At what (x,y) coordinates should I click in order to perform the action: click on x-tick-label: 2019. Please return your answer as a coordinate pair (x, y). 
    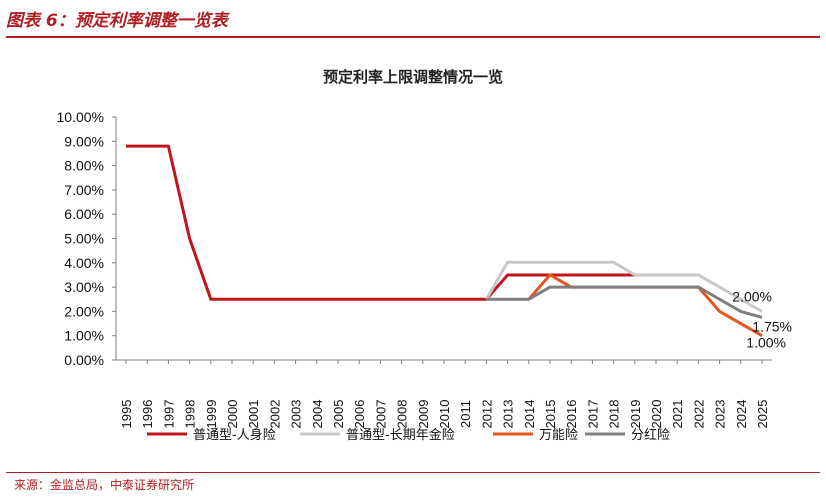
    Looking at the image, I should click on (635, 414).